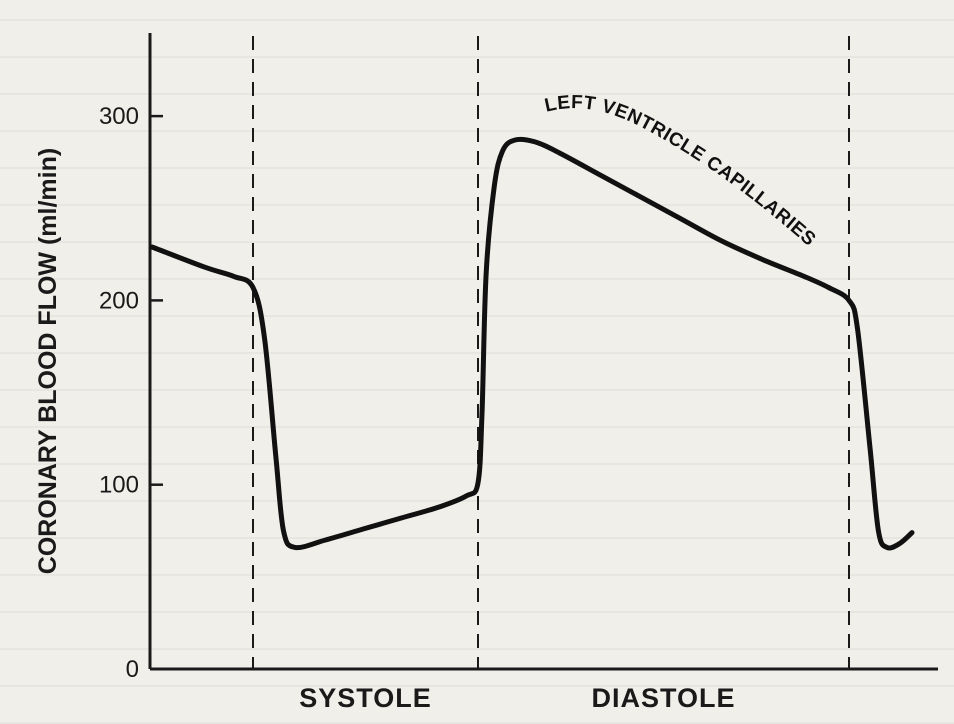  What do you see at coordinates (119, 485) in the screenshot?
I see `y-tick-label: 100` at bounding box center [119, 485].